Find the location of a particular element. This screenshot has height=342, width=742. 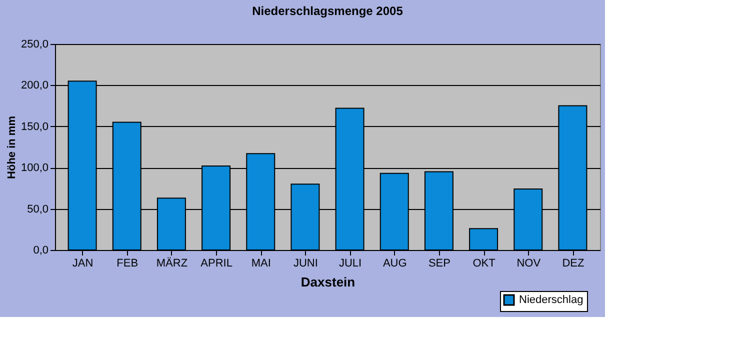

y-axis-title: Höhe in mm is located at coordinates (12, 147).